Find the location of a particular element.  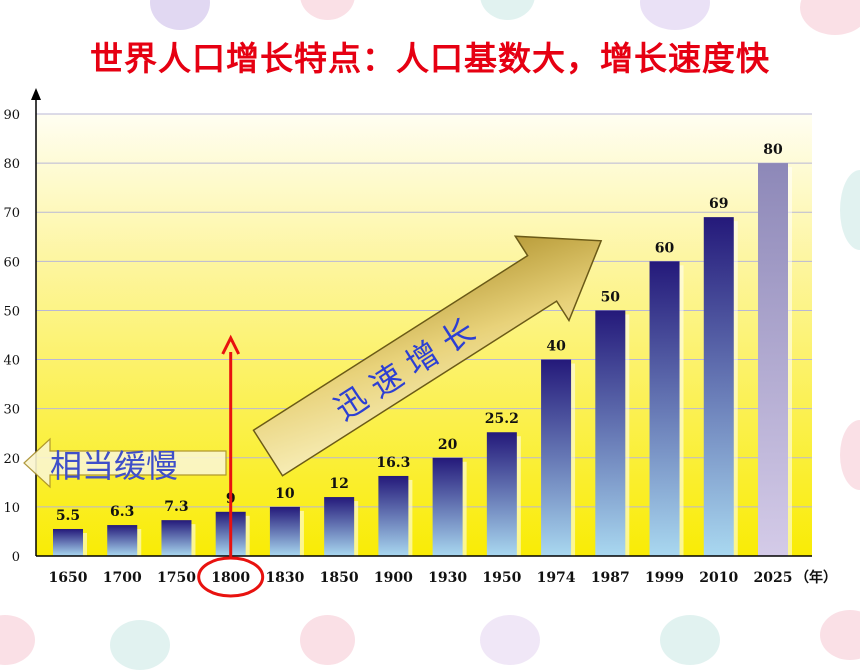

x-tick-label: 1800 is located at coordinates (230, 578).